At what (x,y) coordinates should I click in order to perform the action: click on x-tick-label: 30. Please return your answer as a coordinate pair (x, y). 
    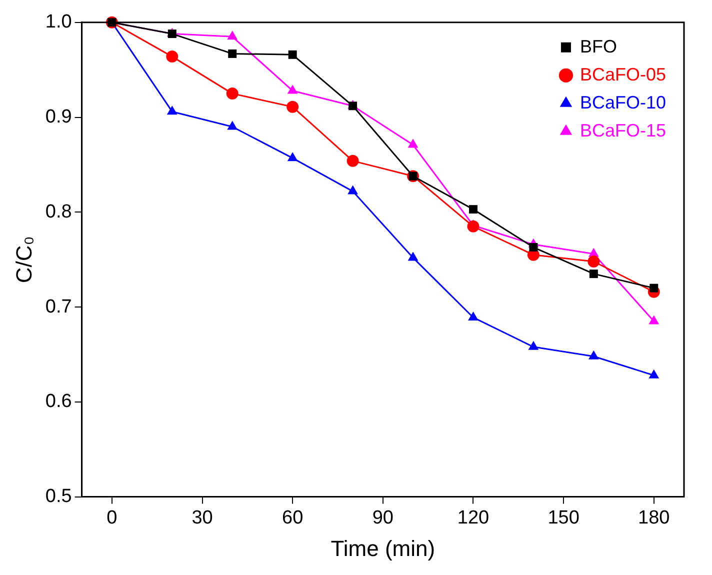
    Looking at the image, I should click on (202, 517).